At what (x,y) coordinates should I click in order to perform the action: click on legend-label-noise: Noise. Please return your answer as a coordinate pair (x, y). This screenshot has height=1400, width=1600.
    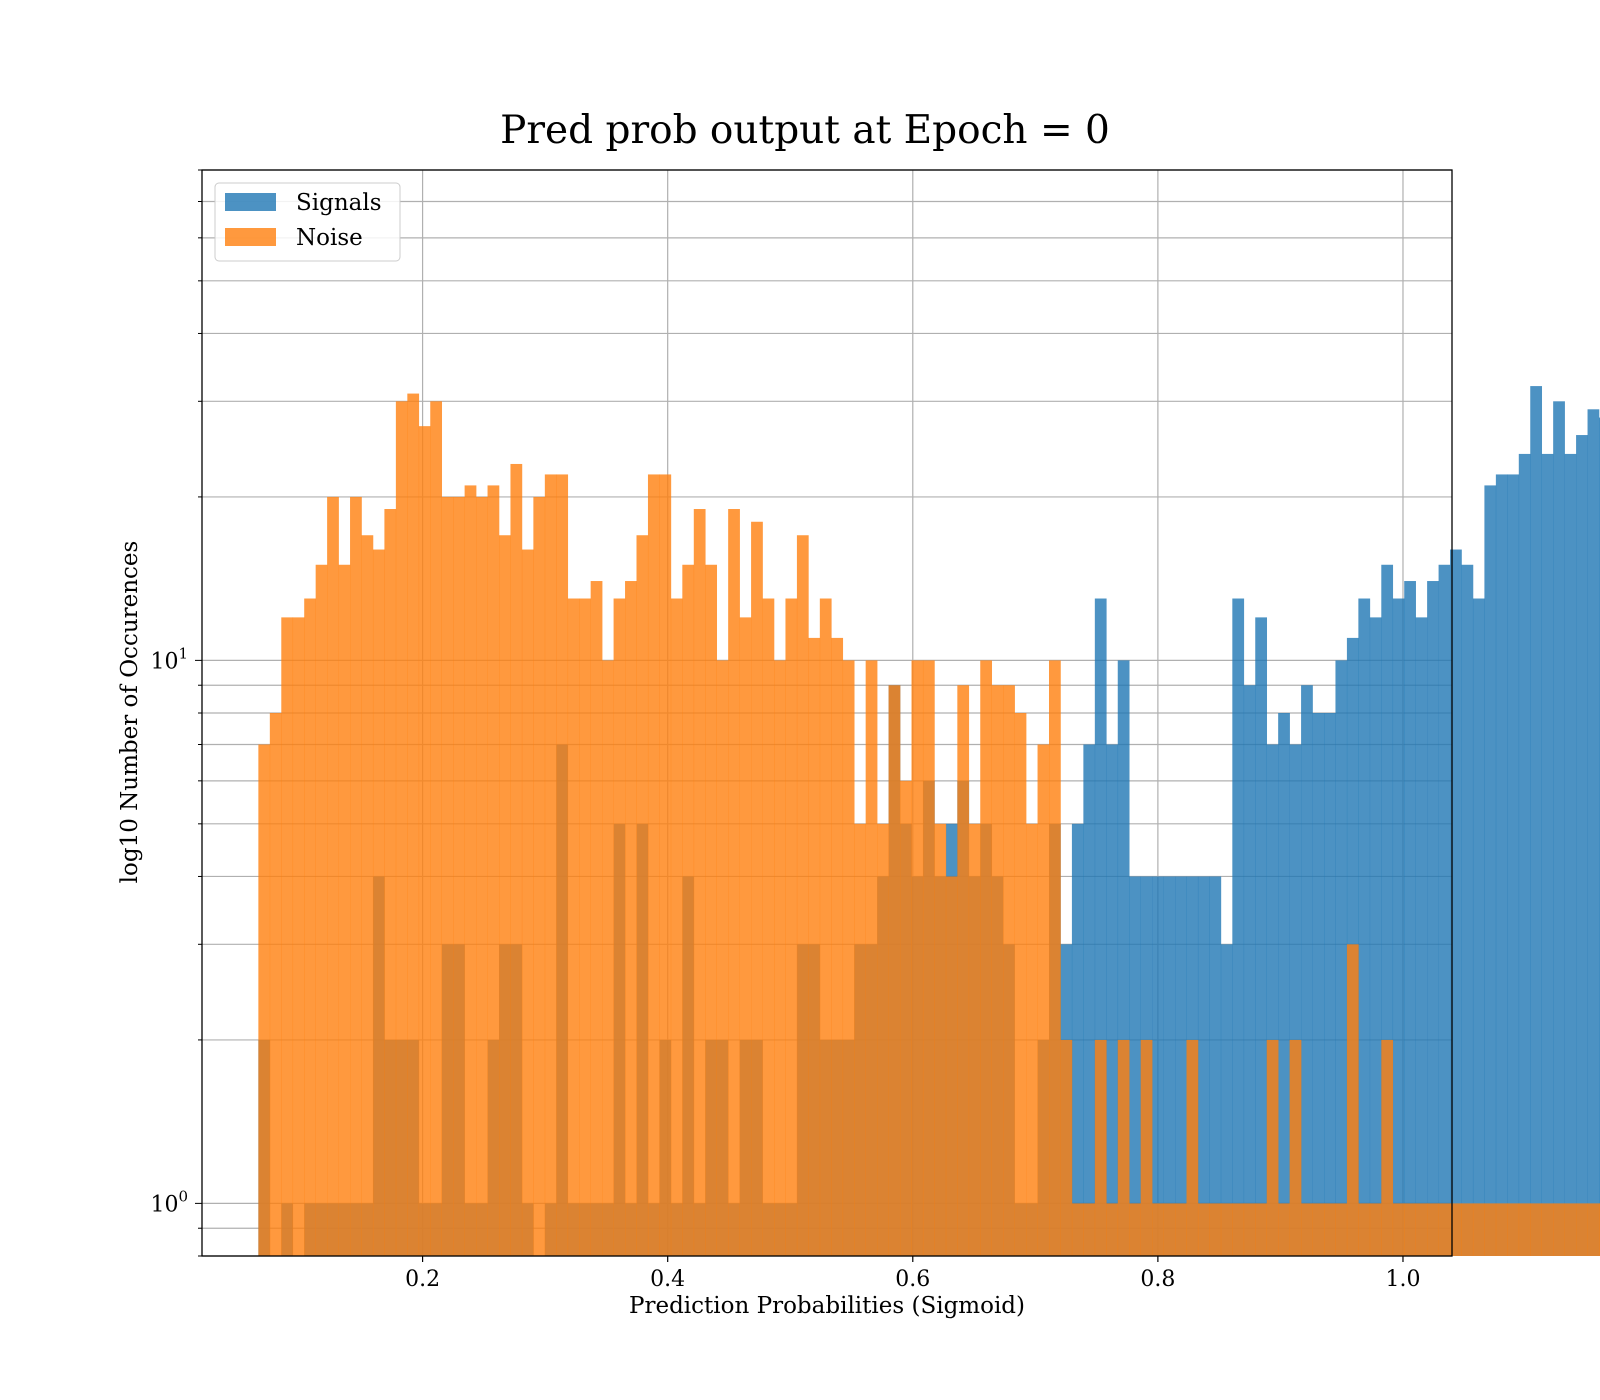
    Looking at the image, I should click on (329, 238).